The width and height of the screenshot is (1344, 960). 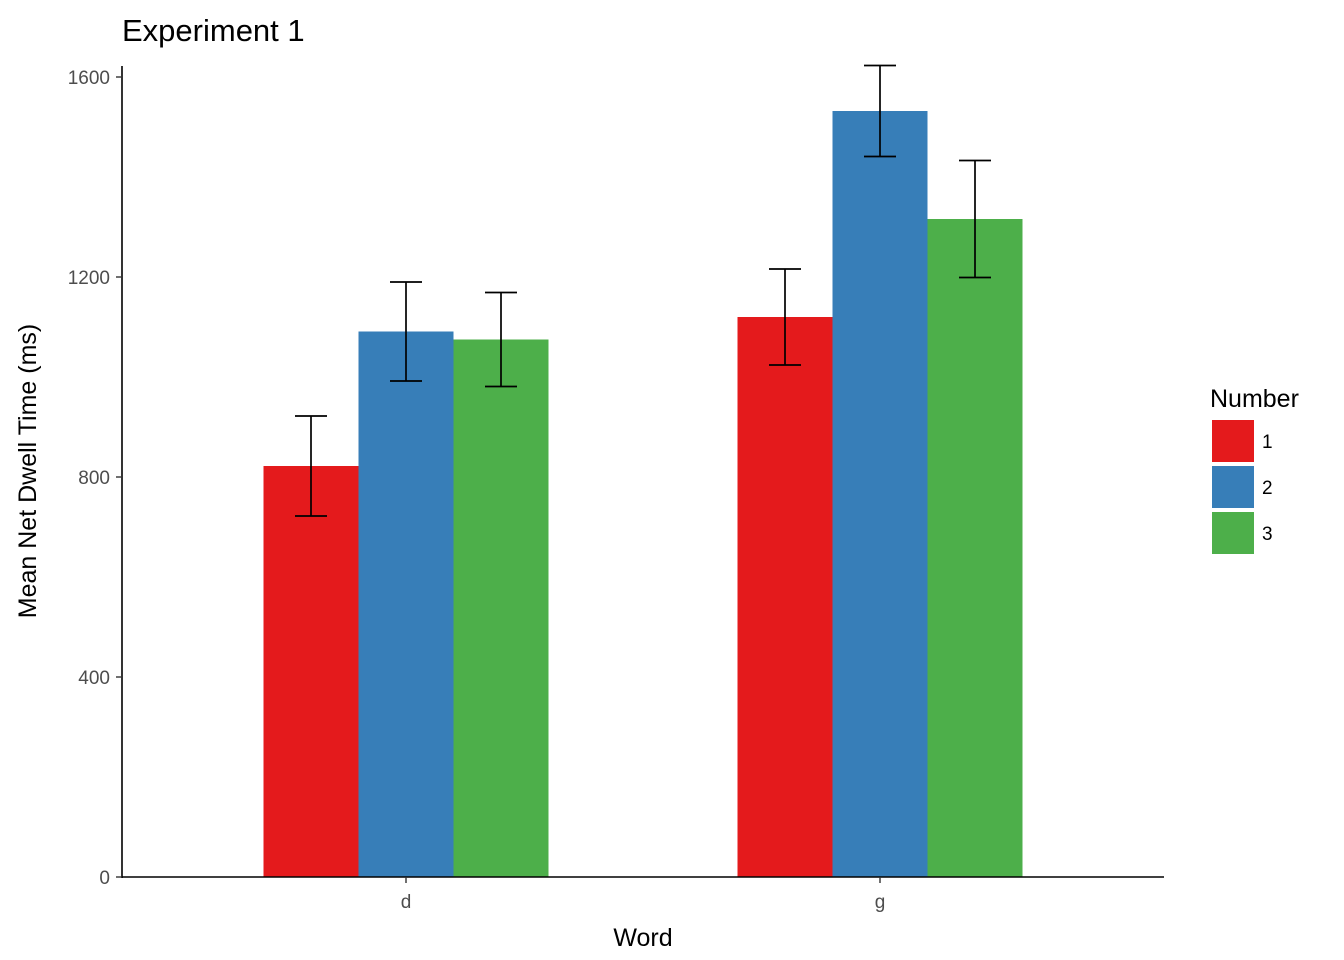 What do you see at coordinates (880, 902) in the screenshot?
I see `x-tick-label: g` at bounding box center [880, 902].